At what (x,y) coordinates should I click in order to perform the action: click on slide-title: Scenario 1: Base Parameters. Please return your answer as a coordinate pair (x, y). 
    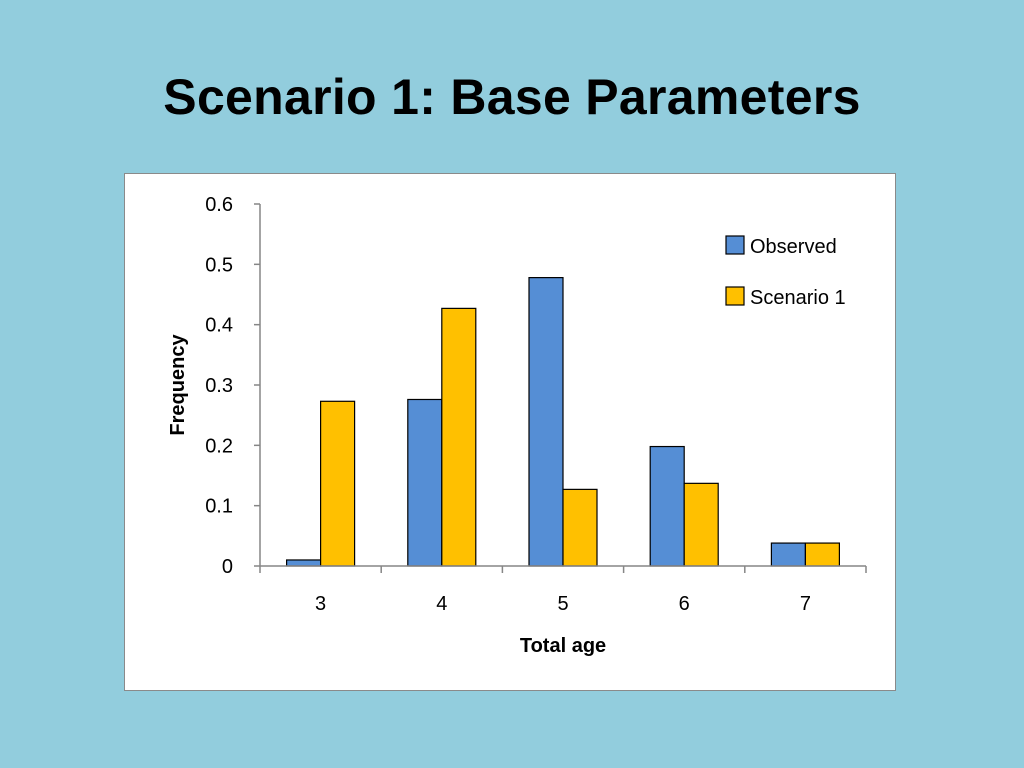
    Looking at the image, I should click on (512, 97).